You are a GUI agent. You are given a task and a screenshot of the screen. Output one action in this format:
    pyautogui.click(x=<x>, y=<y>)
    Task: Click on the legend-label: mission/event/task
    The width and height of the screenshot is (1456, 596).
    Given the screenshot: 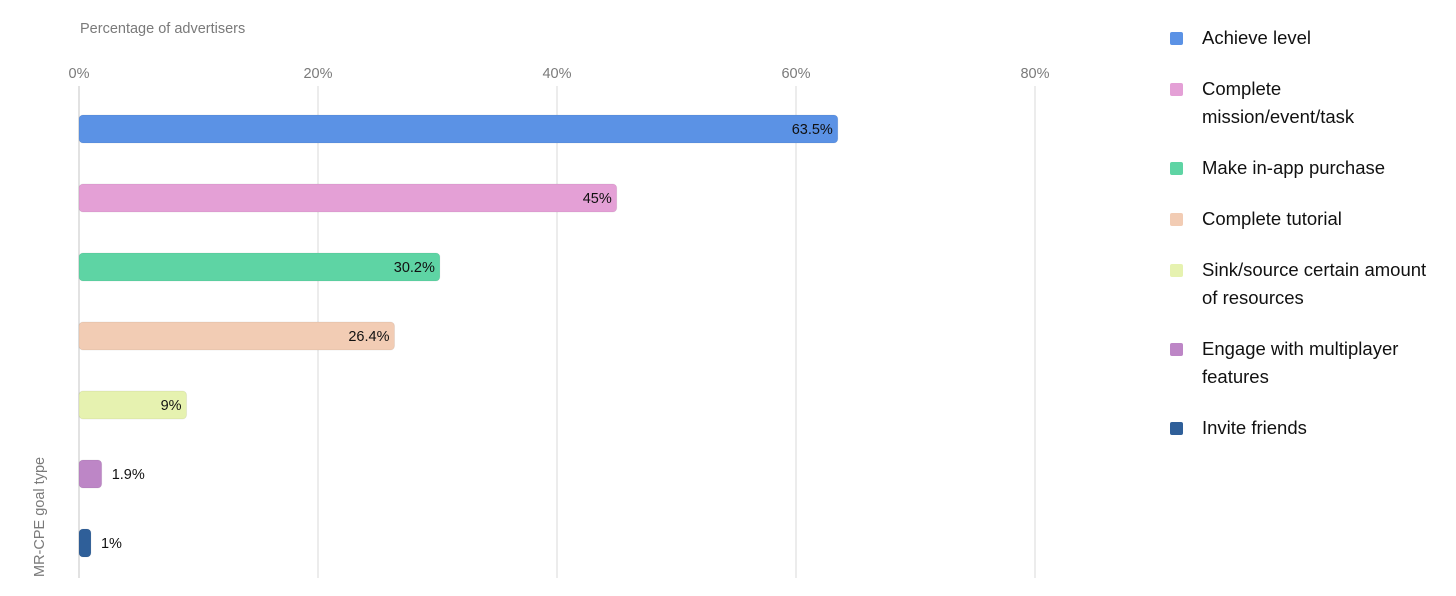 What is the action you would take?
    pyautogui.click(x=1278, y=116)
    